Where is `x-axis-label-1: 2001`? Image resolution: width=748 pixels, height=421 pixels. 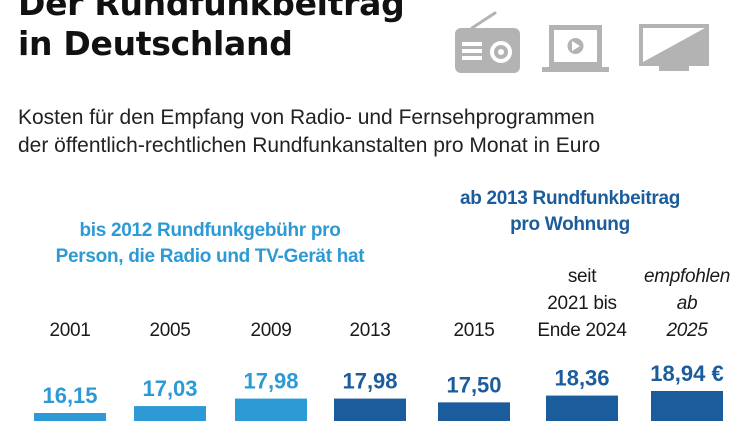
x-axis-label-1: 2001 is located at coordinates (70, 330).